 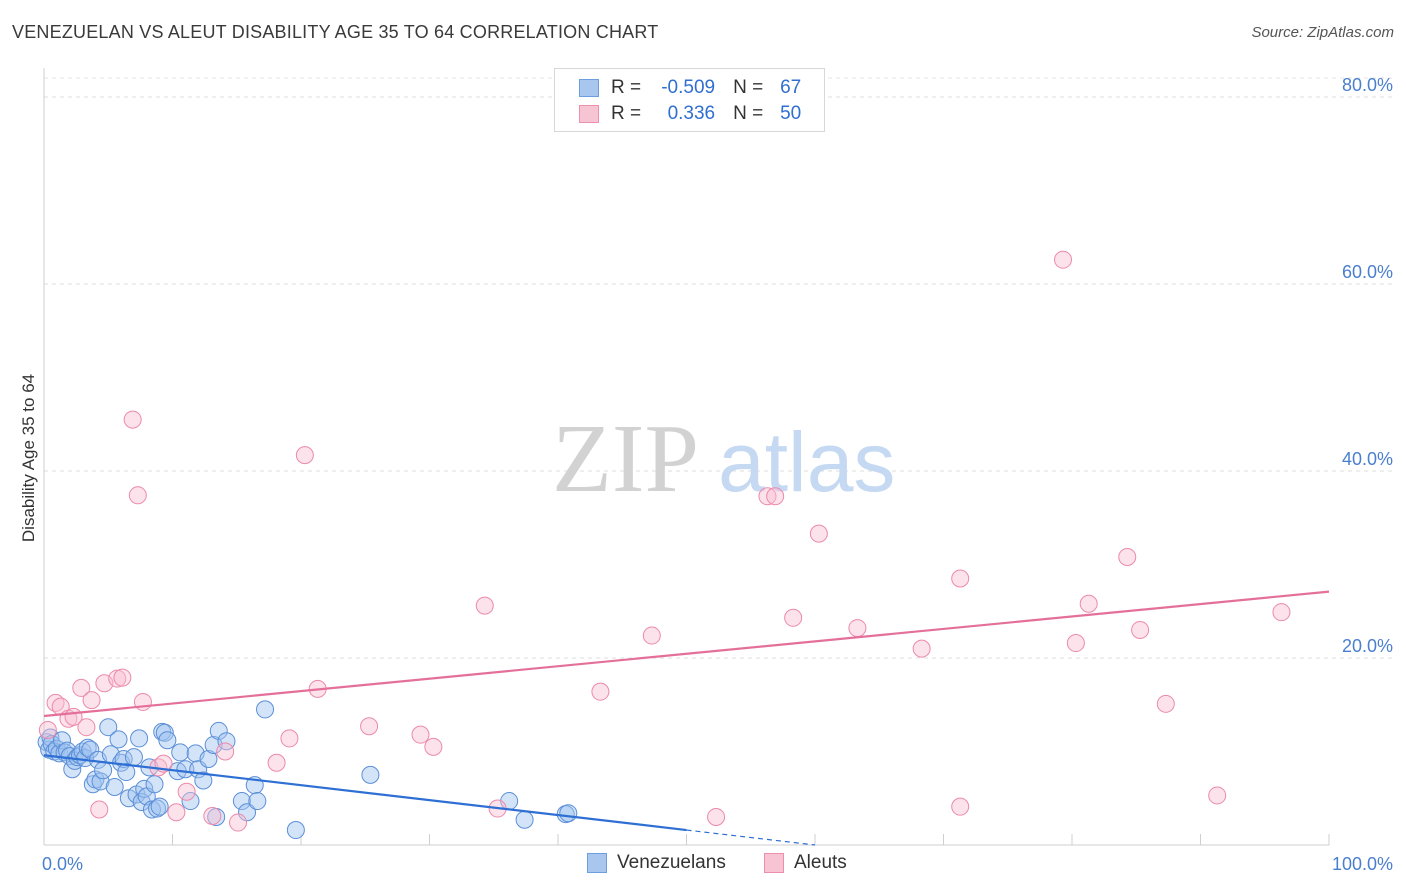 I want to click on bottom-legend-label: Venezuelans, so click(x=671, y=862).